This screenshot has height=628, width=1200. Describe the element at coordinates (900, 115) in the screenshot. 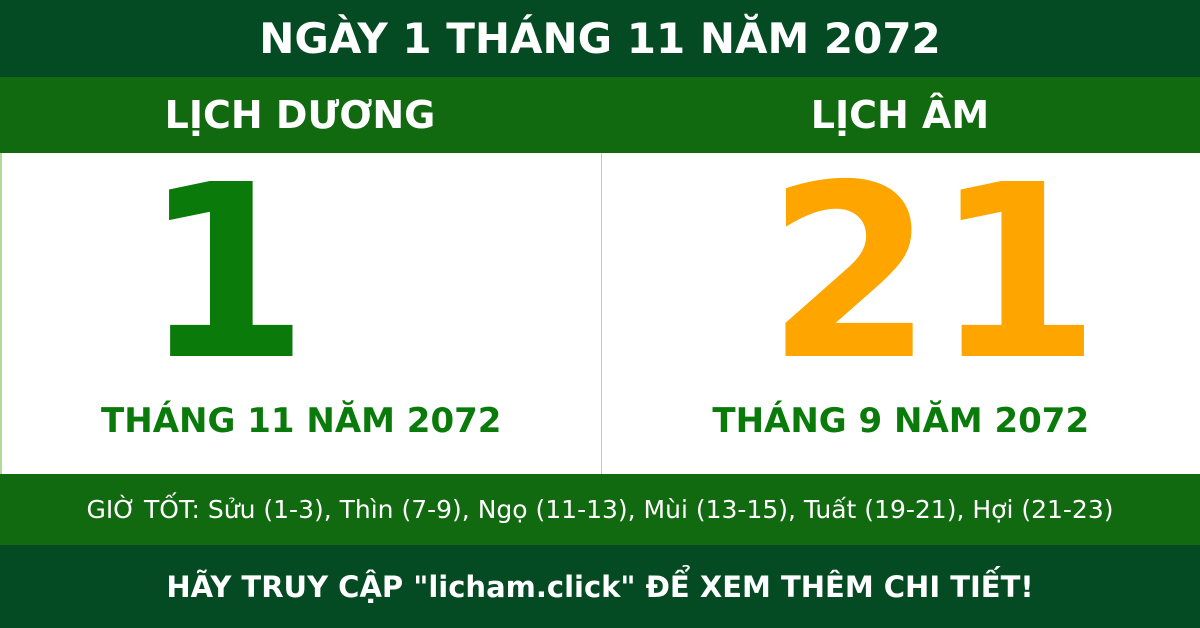

I see `lunar-heading: LỊCH ÂM` at that location.